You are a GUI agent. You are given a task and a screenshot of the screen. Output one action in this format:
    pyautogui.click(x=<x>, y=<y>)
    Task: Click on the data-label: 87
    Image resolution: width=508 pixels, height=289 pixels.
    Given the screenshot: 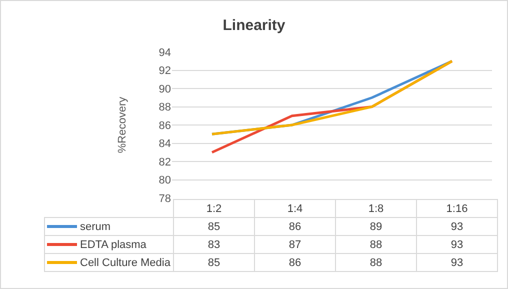 What is the action you would take?
    pyautogui.click(x=295, y=245)
    